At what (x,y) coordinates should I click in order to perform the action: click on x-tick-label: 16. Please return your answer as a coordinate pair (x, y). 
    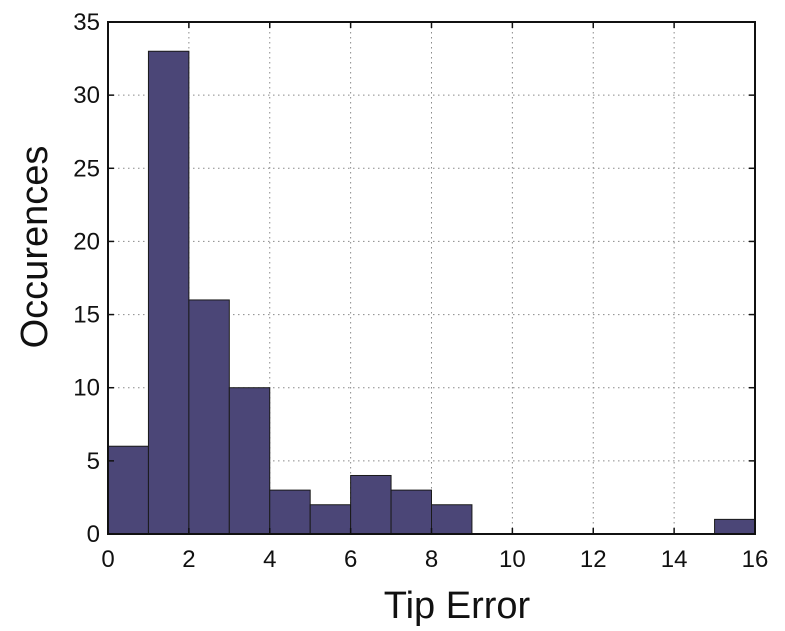
    Looking at the image, I should click on (755, 559).